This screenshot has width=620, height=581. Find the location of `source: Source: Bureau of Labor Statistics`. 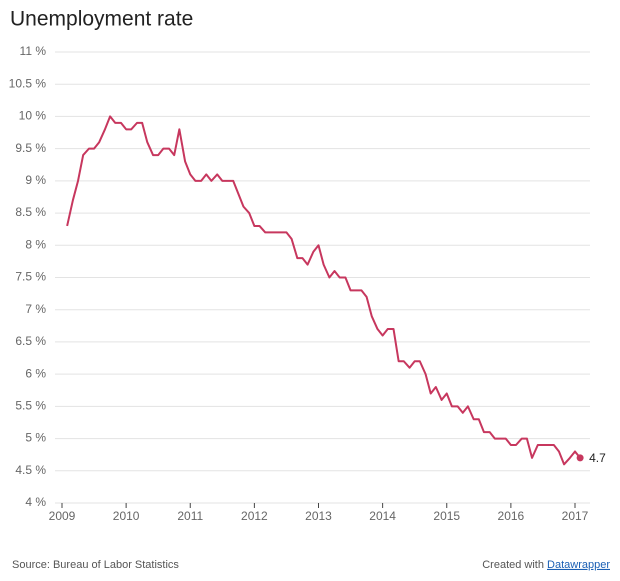

source: Source: Bureau of Labor Statistics is located at coordinates (95, 565).